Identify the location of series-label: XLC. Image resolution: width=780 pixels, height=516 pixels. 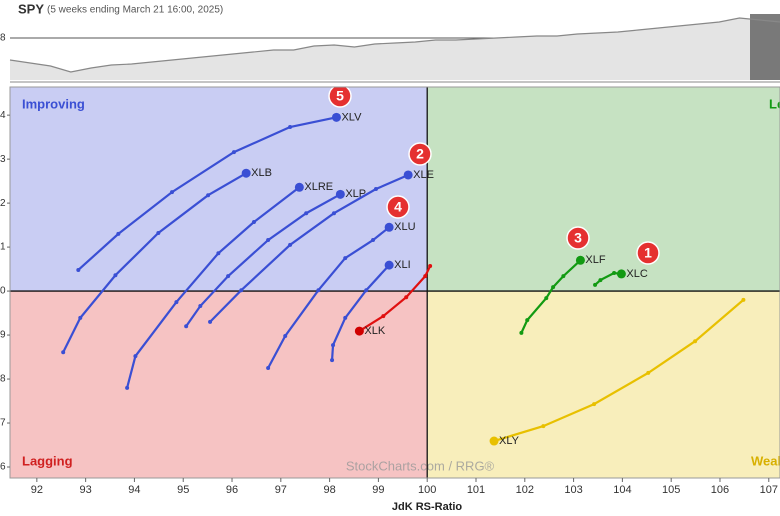
(636, 274).